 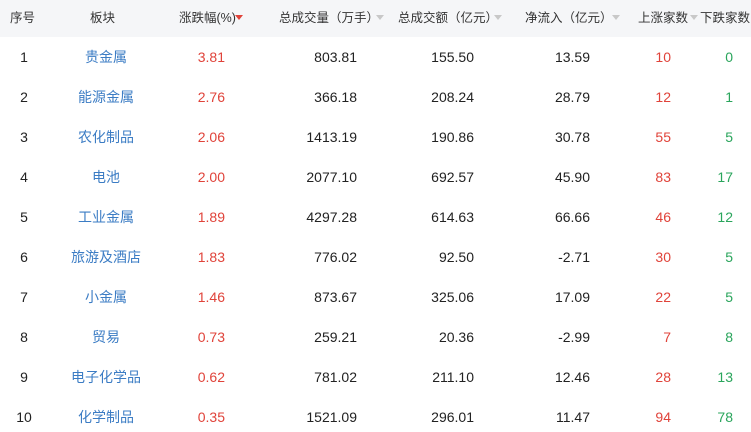 What do you see at coordinates (211, 417) in the screenshot?
I see `change-pct: 0.35` at bounding box center [211, 417].